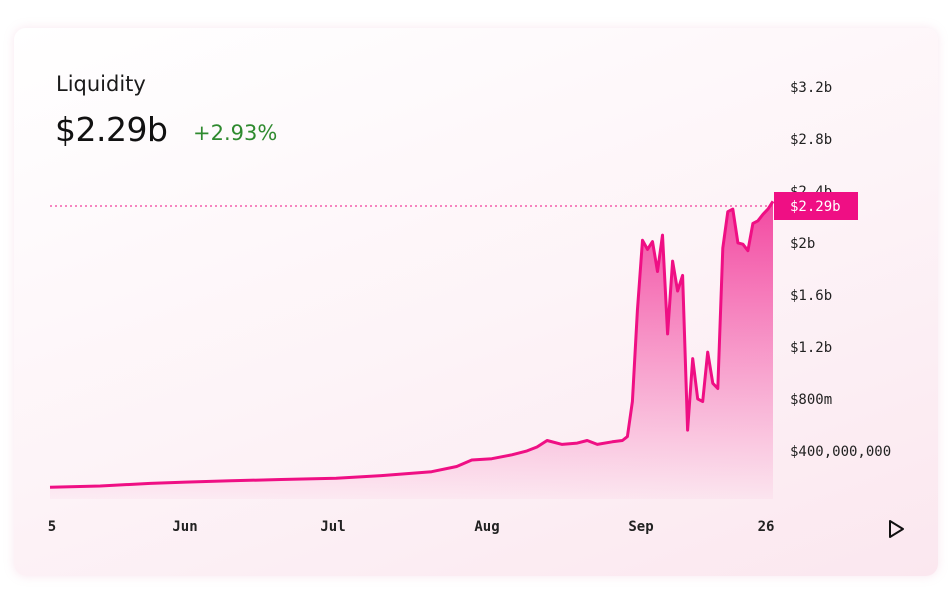  Describe the element at coordinates (640, 527) in the screenshot. I see `x-tick-label: Sep` at that location.